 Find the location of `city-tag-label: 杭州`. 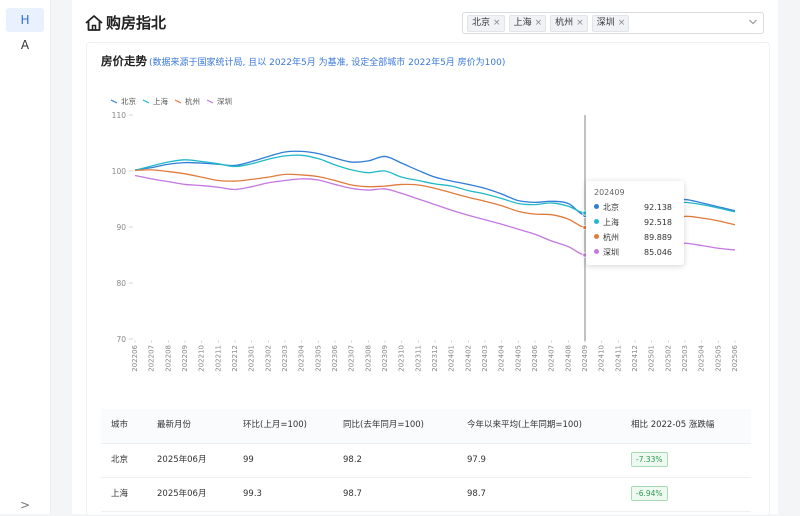

city-tag-label: 杭州 is located at coordinates (564, 23).